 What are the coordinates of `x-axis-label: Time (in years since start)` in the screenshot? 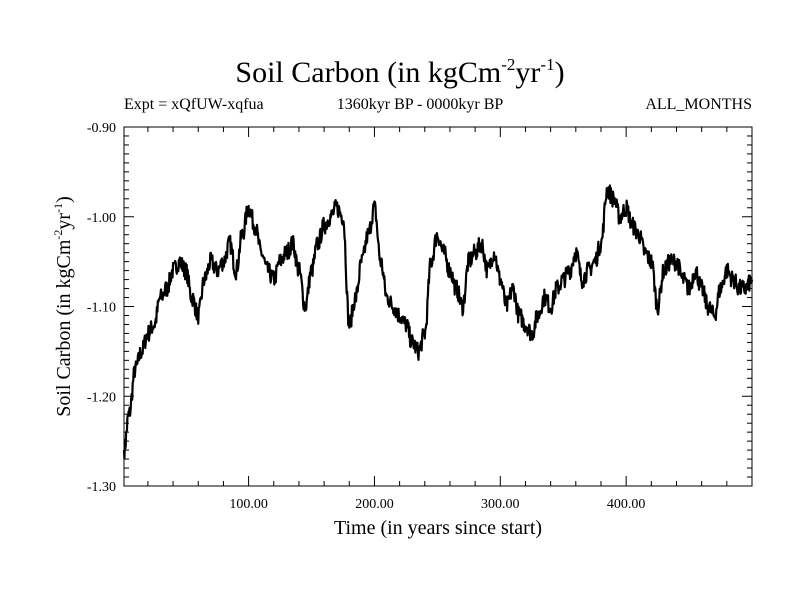 It's located at (438, 528).